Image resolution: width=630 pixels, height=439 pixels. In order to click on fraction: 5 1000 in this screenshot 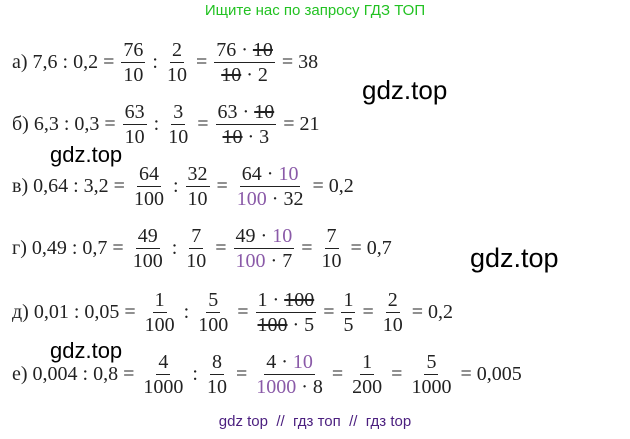, I will do `click(431, 374)`.